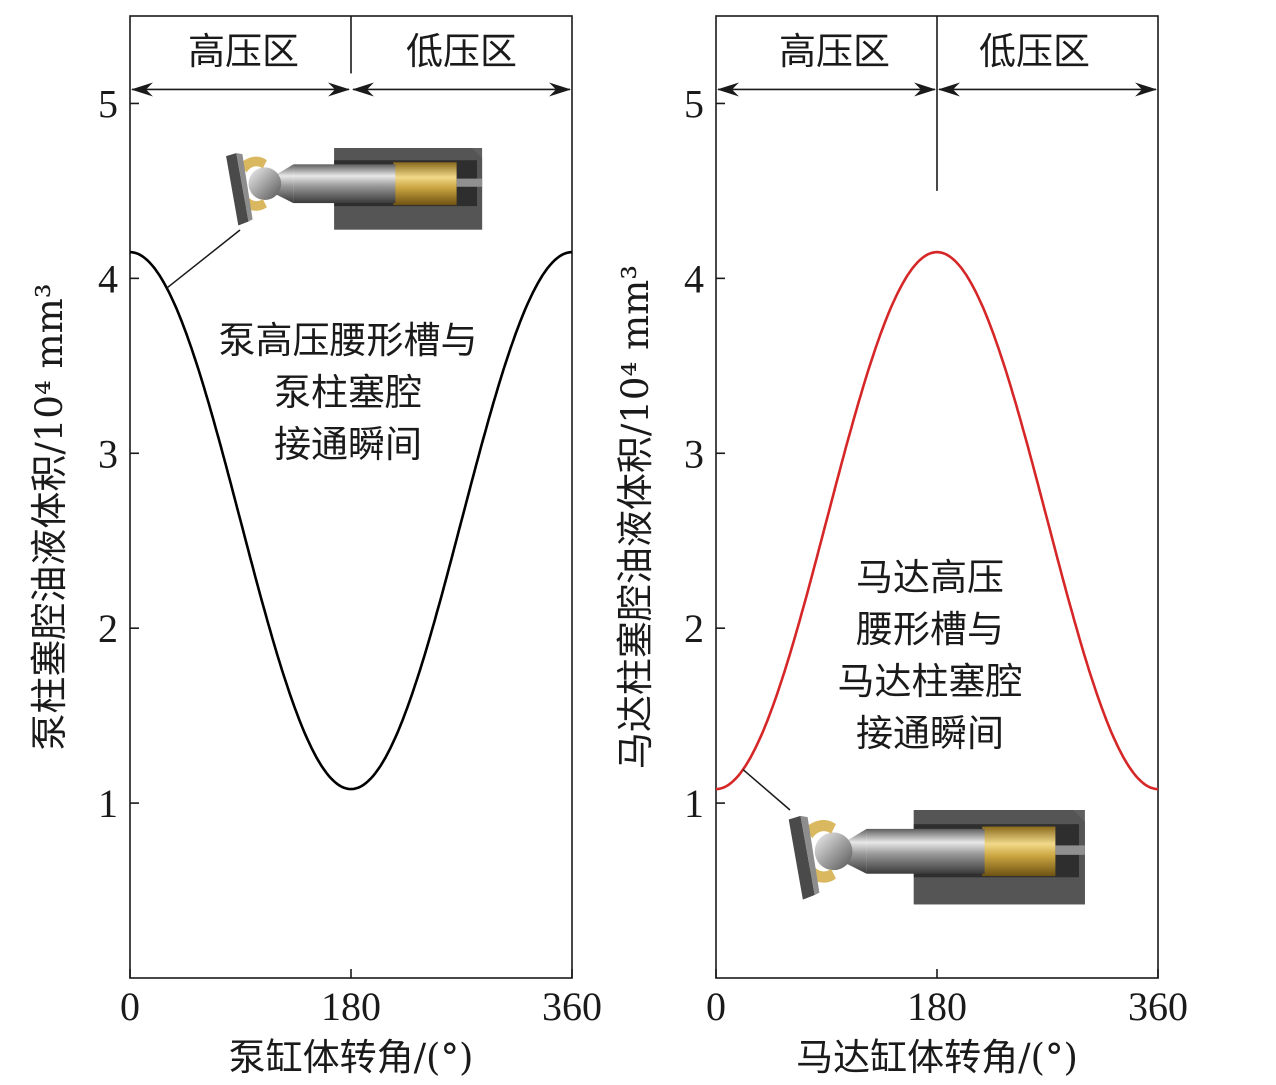 The height and width of the screenshot is (1085, 1276). Describe the element at coordinates (936, 857) in the screenshot. I see `motor-piston-illustration` at that location.